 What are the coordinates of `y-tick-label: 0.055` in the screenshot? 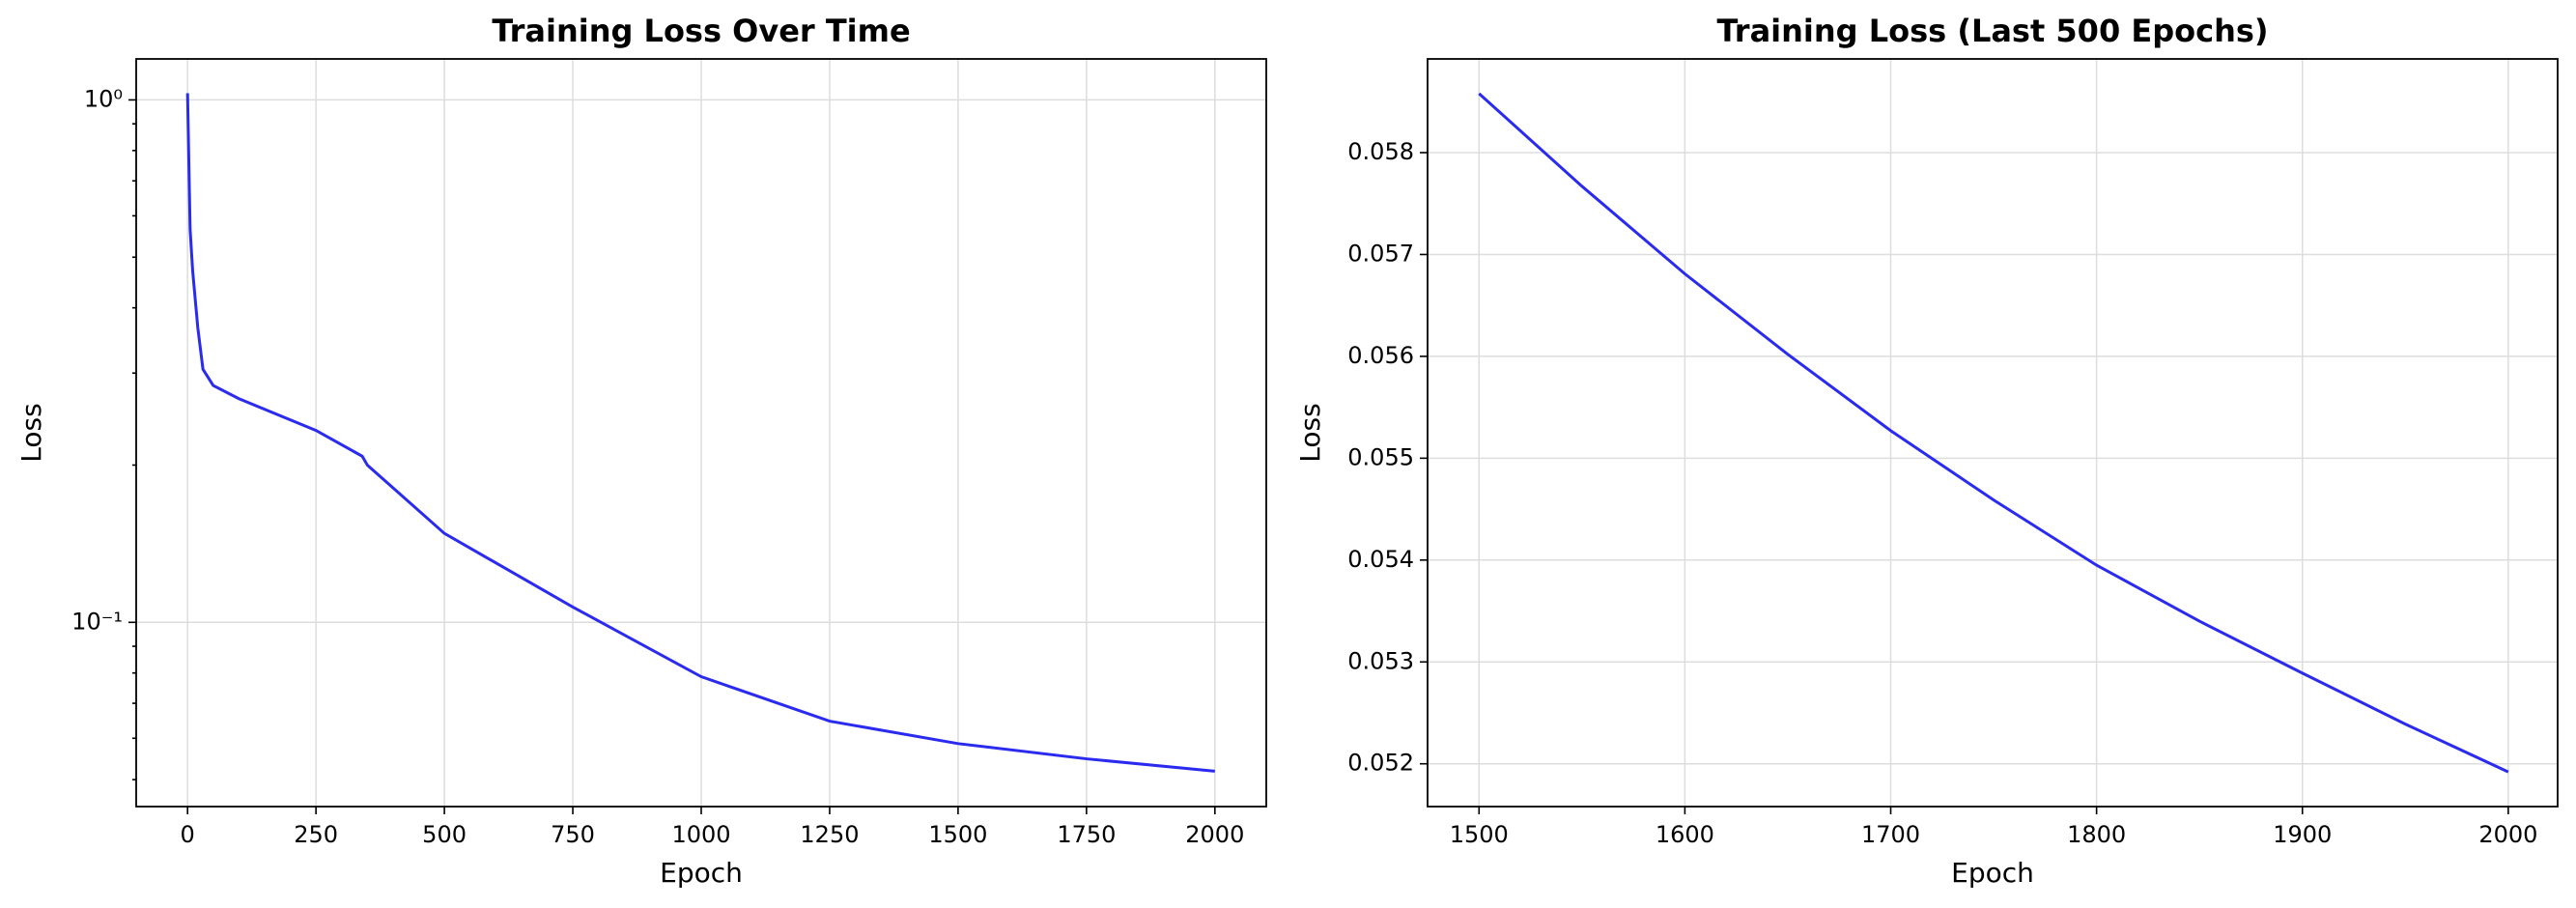 It's located at (1380, 456).